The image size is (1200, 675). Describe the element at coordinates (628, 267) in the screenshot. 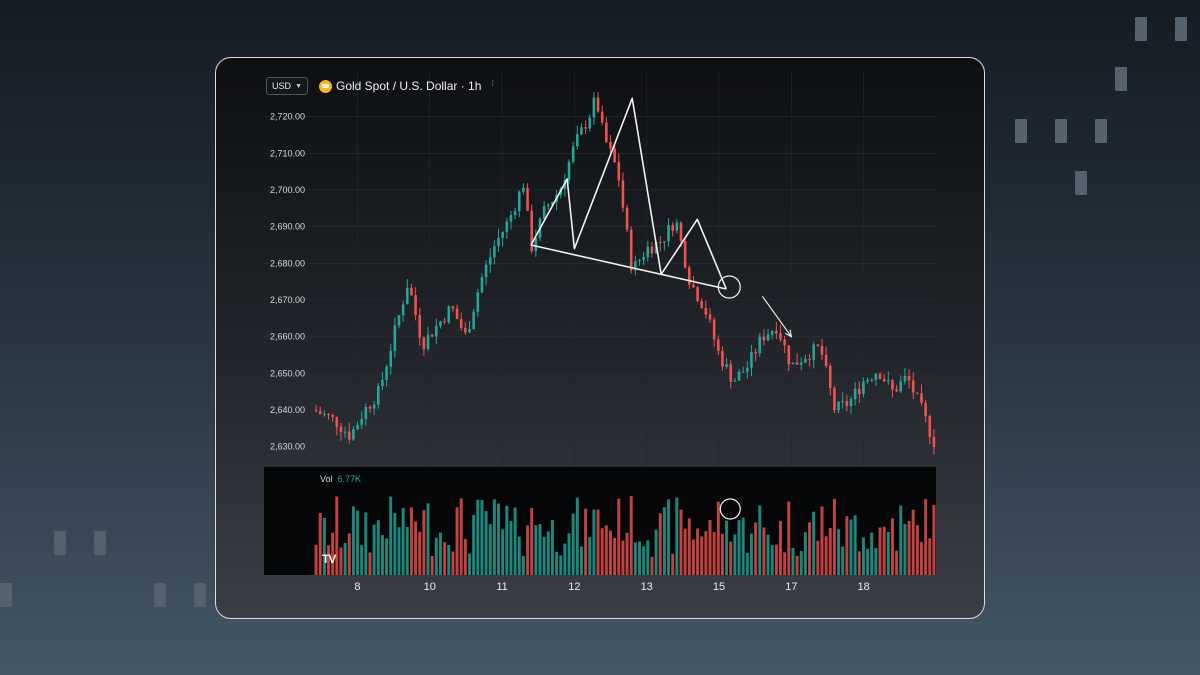

I see `neckline` at that location.